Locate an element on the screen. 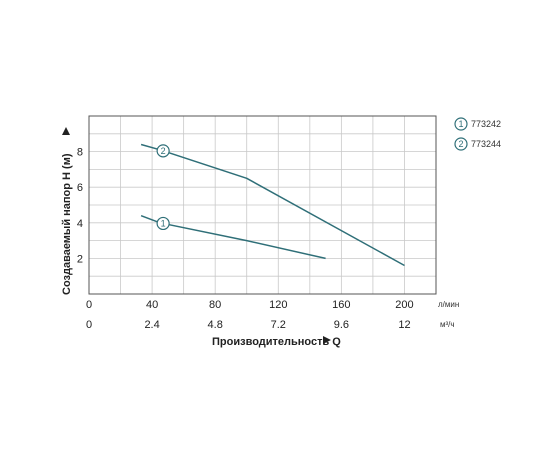  x-tick-label-primary: 200 is located at coordinates (404, 305).